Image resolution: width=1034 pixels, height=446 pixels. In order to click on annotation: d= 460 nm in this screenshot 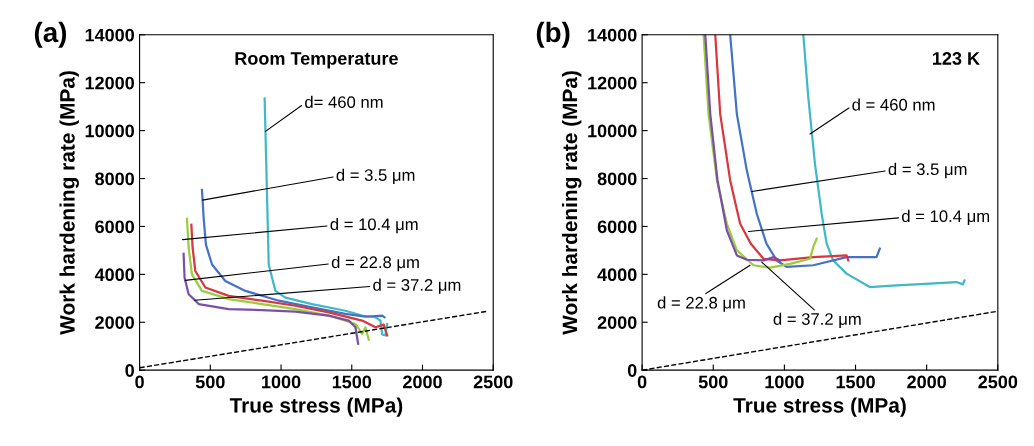, I will do `click(344, 102)`.